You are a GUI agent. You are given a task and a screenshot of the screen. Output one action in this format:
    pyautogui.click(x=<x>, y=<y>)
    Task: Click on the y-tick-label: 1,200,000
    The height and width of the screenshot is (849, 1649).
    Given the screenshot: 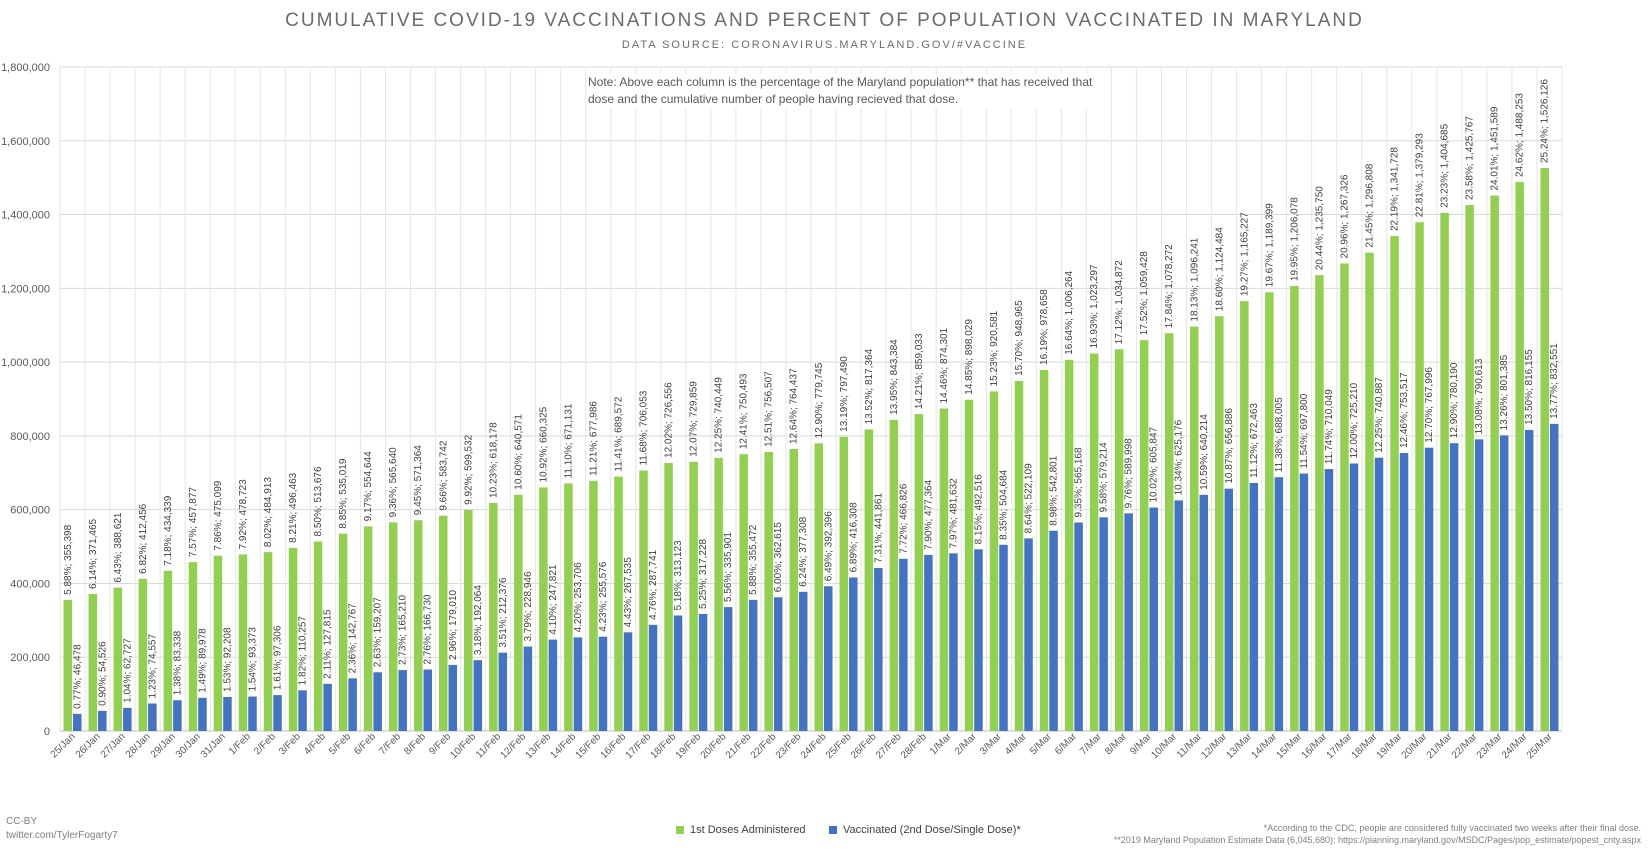 What is the action you would take?
    pyautogui.click(x=25, y=289)
    